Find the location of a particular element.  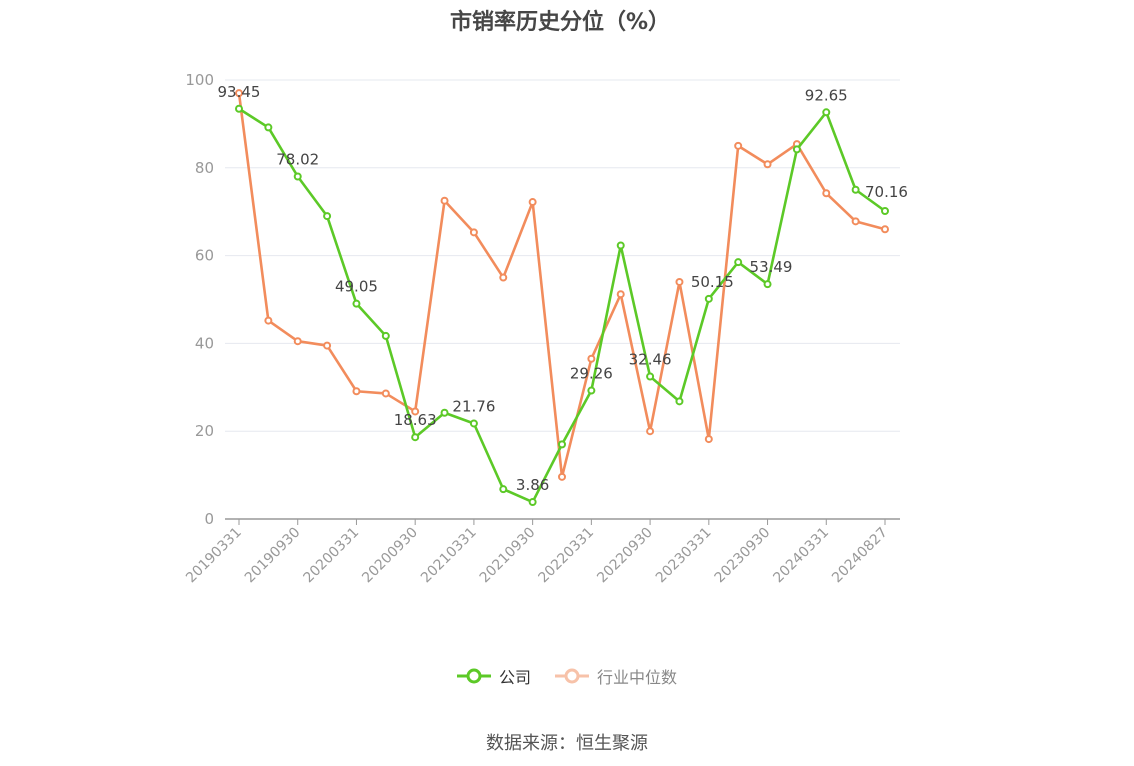

legend-item-industry: 行业中位数 is located at coordinates (616, 676).